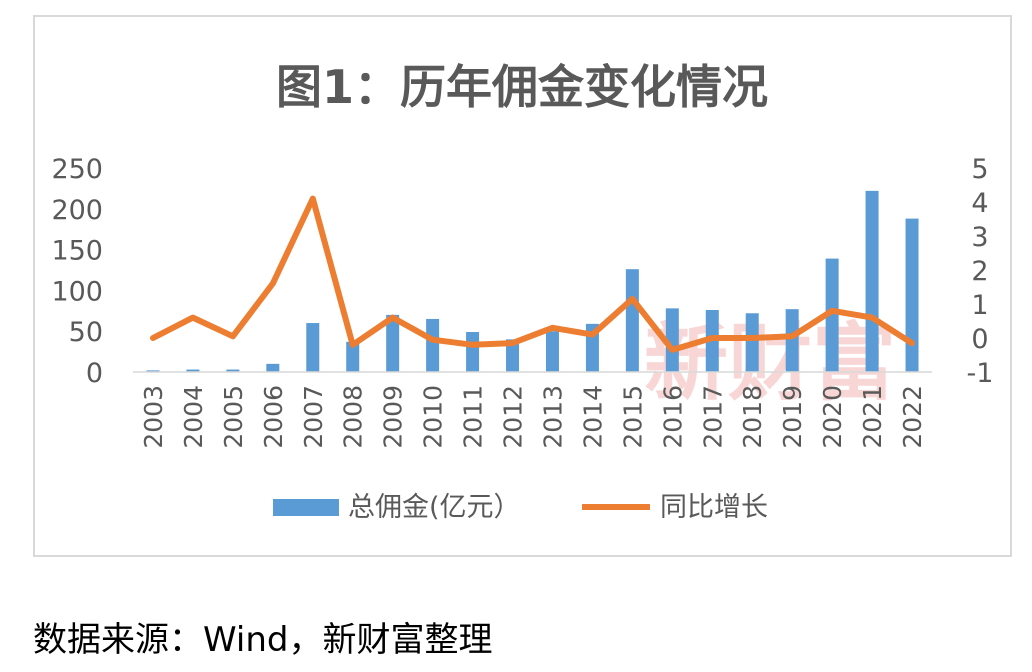 Image resolution: width=1032 pixels, height=672 pixels. Describe the element at coordinates (770, 362) in the screenshot. I see `watermark: 新财富` at that location.